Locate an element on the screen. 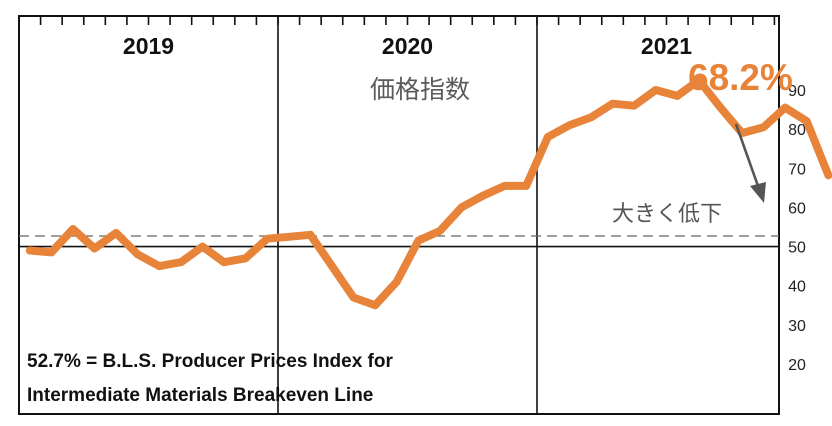 The height and width of the screenshot is (426, 832). arrow-shaft is located at coordinates (747, 155).